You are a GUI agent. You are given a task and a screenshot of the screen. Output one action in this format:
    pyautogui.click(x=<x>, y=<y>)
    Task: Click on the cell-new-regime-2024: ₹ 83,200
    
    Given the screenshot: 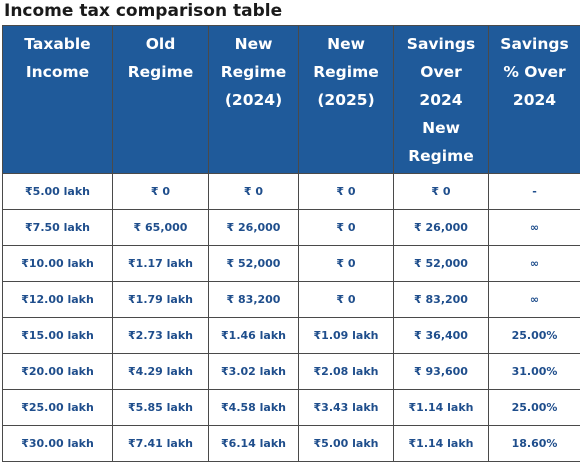 What is the action you would take?
    pyautogui.click(x=253, y=299)
    